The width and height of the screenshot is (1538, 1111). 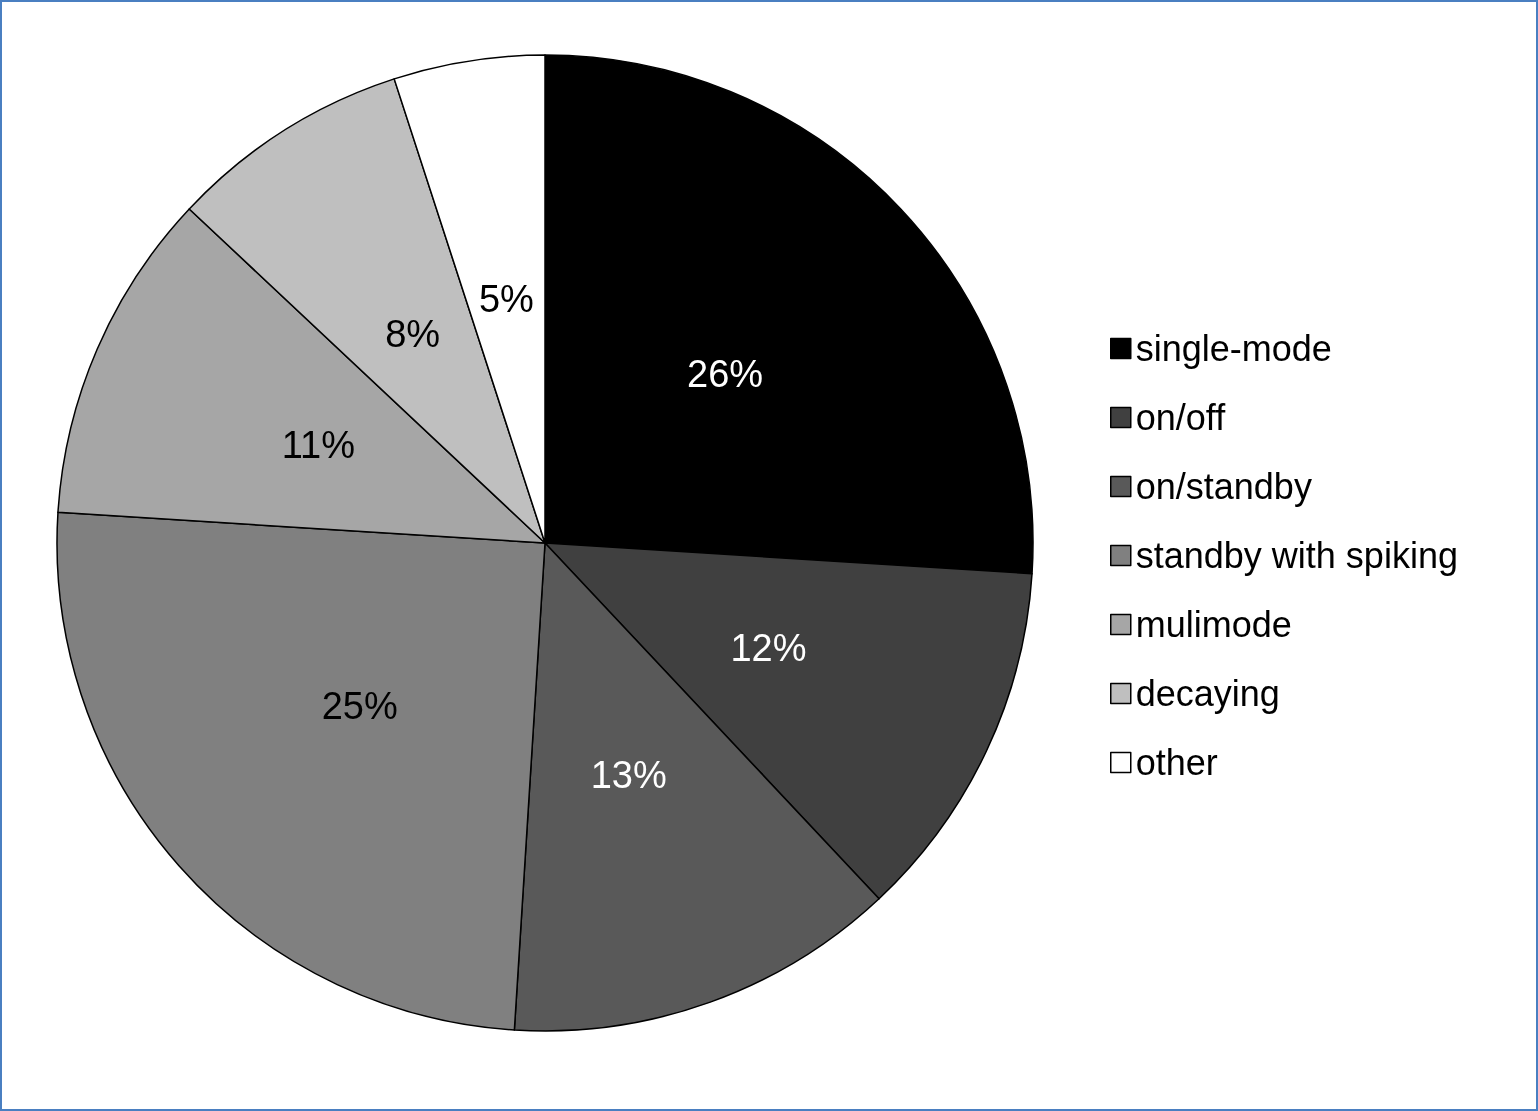 I want to click on data-label: 11%, so click(x=318, y=444).